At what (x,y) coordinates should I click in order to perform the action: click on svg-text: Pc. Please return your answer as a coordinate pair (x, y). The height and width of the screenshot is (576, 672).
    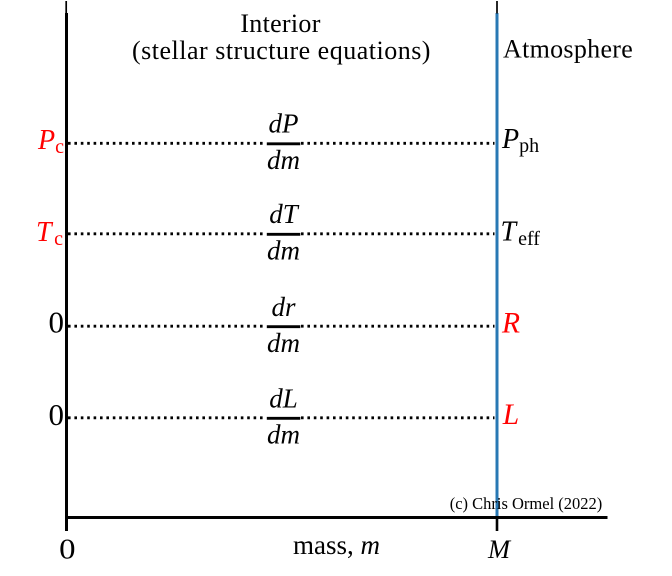
    Looking at the image, I should click on (50, 141).